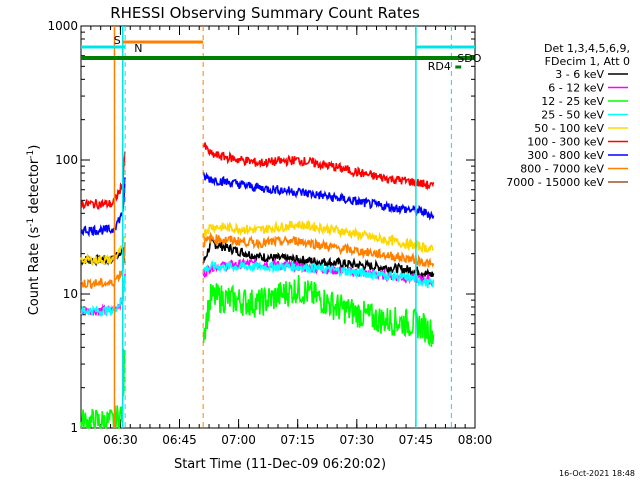 Image resolution: width=640 pixels, height=480 pixels. I want to click on x-axis-label: Start Time (11-Dec-09 06:20:02), so click(280, 464).